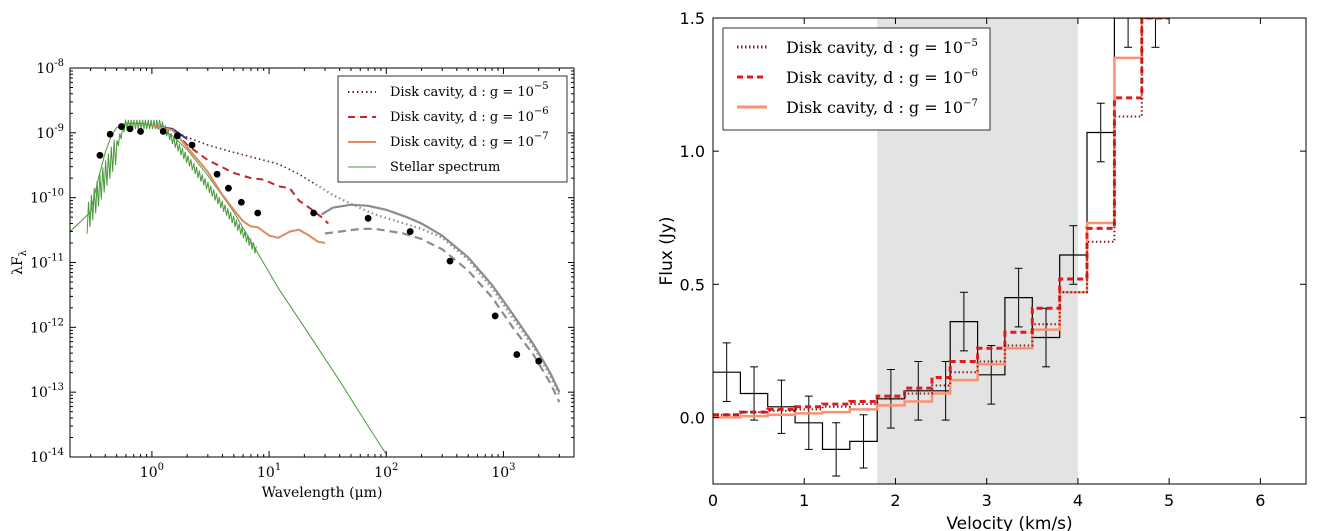 This screenshot has height=531, width=1329. Describe the element at coordinates (1078, 500) in the screenshot. I see `x-tick-label: 4` at that location.